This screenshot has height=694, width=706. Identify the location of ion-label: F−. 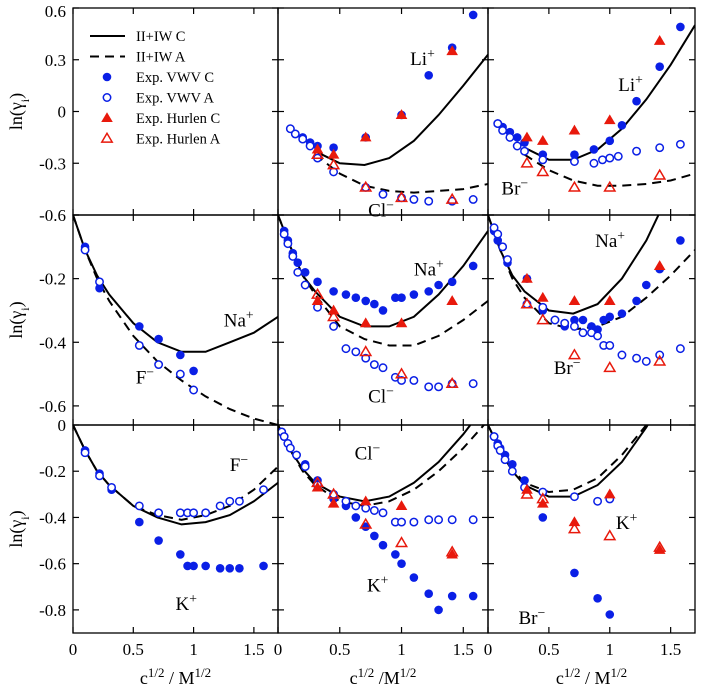
(239, 464).